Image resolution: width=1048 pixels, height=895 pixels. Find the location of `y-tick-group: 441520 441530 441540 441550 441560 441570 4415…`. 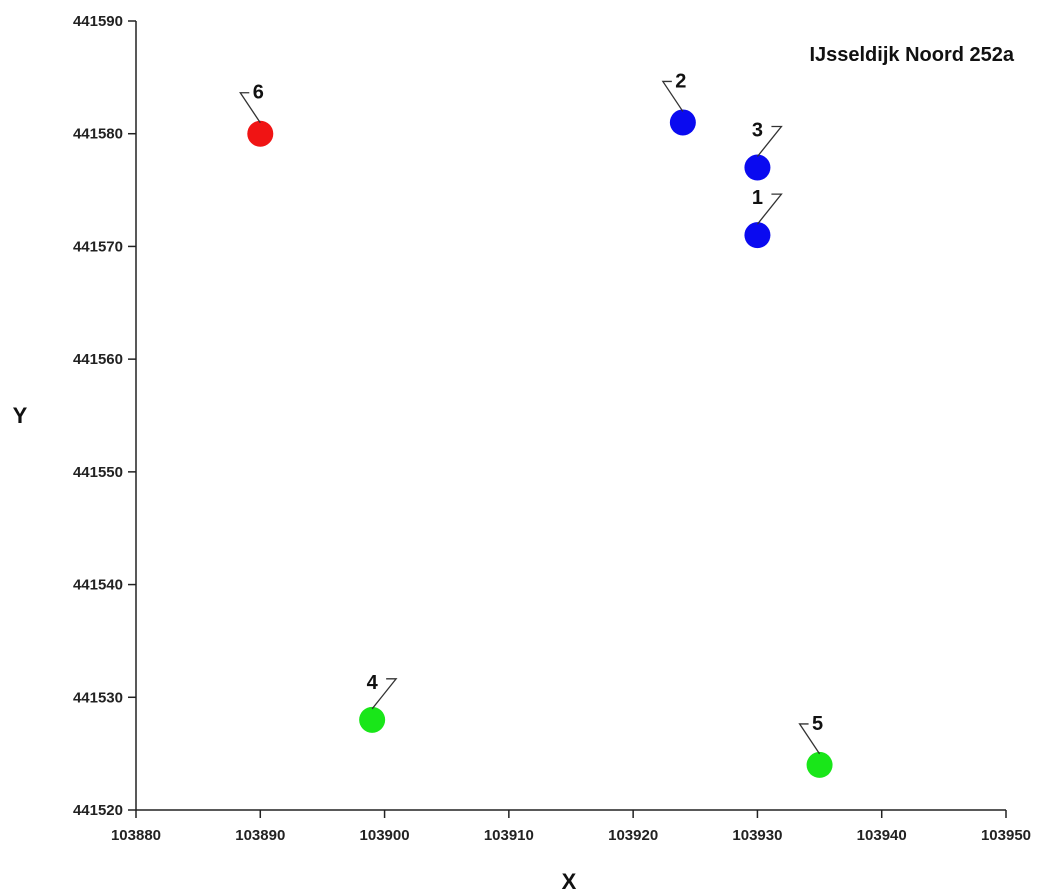

y-tick-group: 441520 441530 441540 441550 441560 441570 4415… is located at coordinates (104, 416).